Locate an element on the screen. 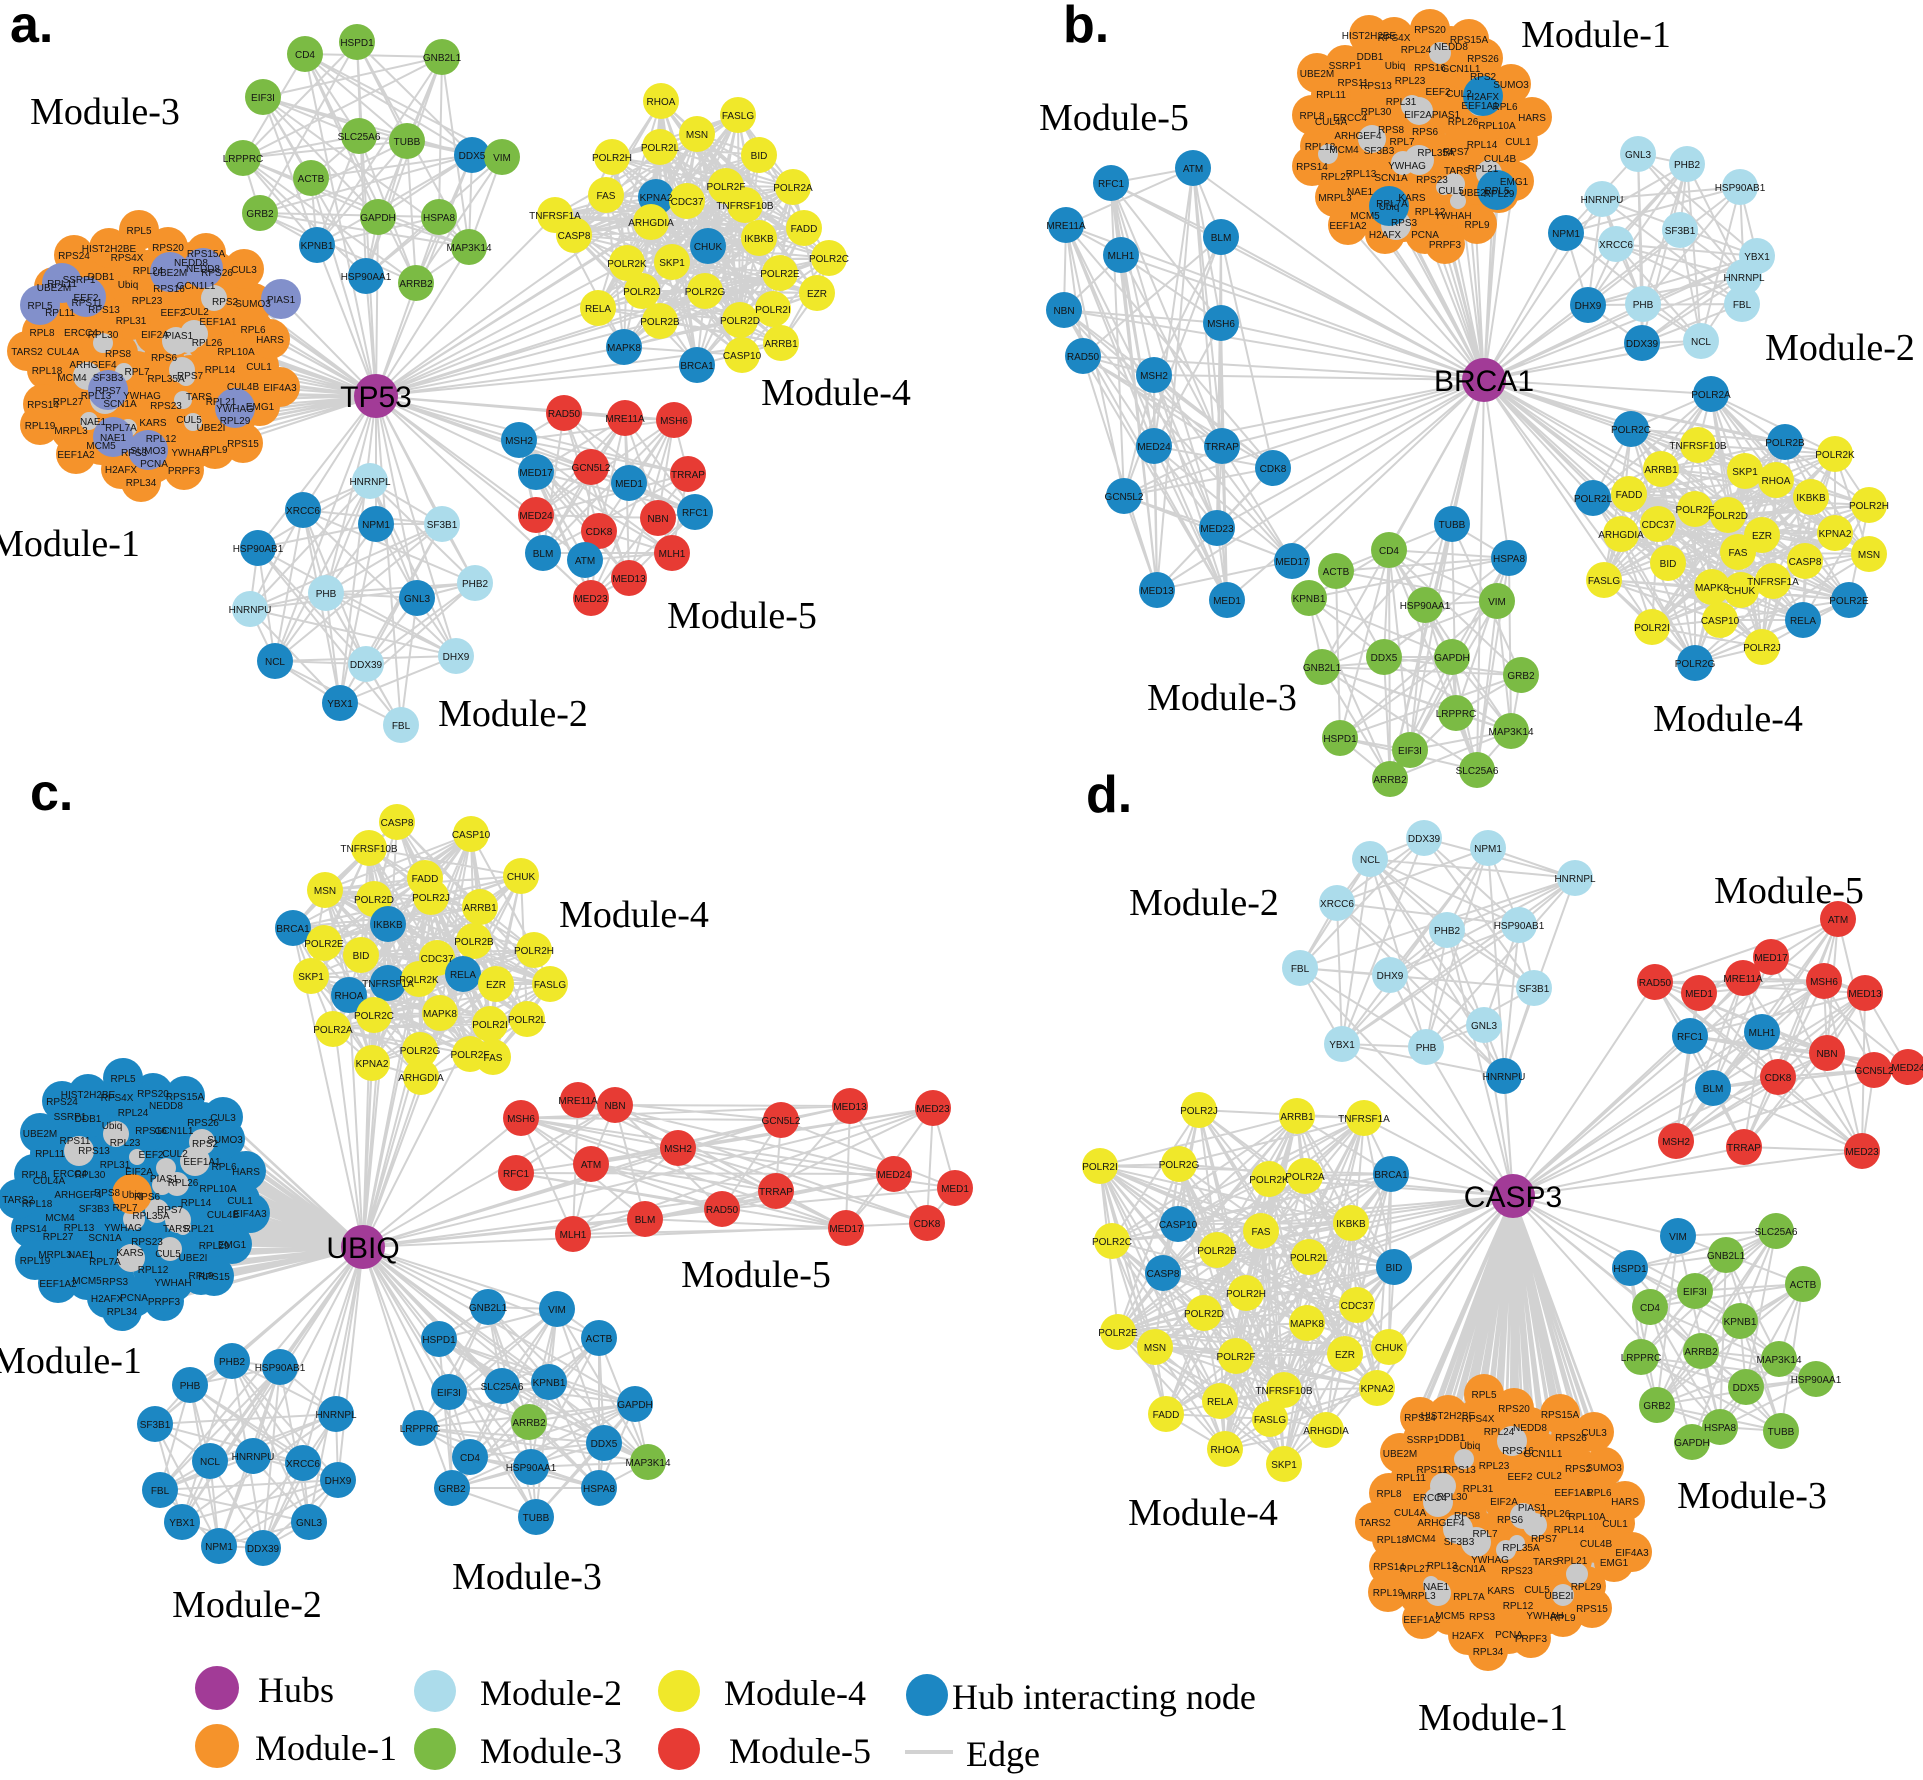  svg-text: CUL1 is located at coordinates (1518, 142).